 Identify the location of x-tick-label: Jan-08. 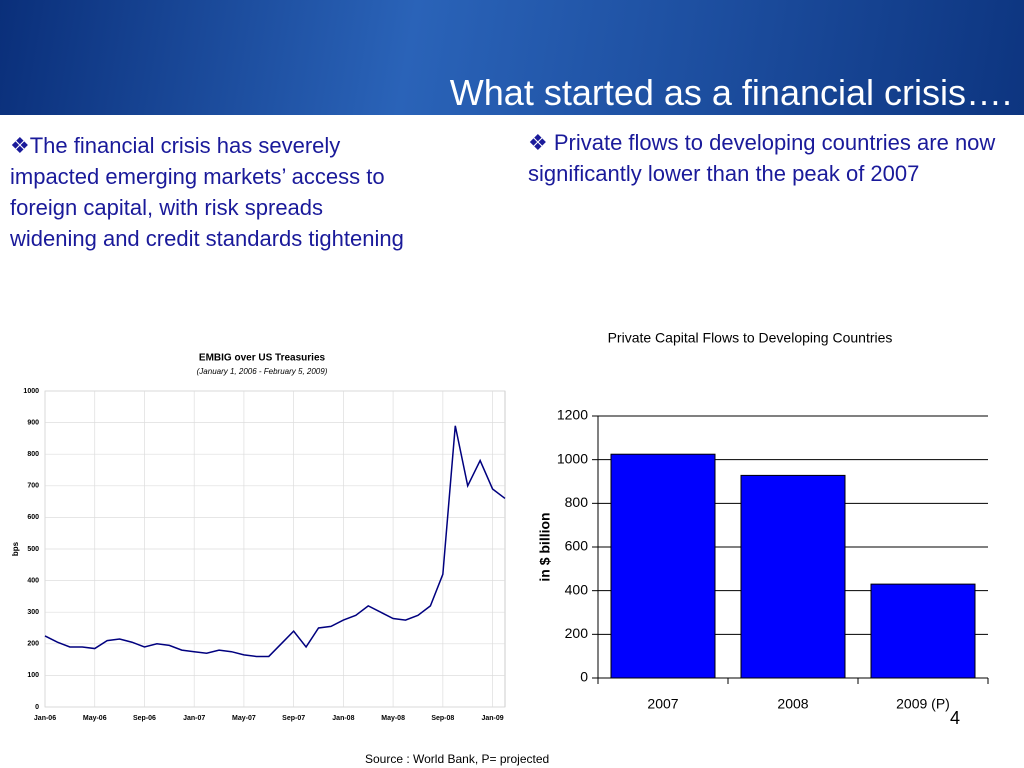
(343, 718).